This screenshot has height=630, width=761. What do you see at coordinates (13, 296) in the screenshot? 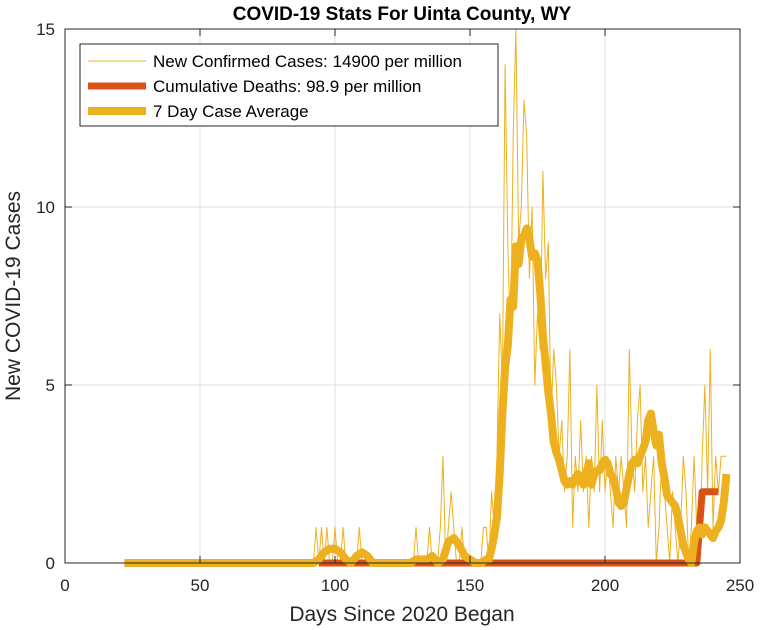
I see `y-axis-label: New COVID-19 Cases` at bounding box center [13, 296].